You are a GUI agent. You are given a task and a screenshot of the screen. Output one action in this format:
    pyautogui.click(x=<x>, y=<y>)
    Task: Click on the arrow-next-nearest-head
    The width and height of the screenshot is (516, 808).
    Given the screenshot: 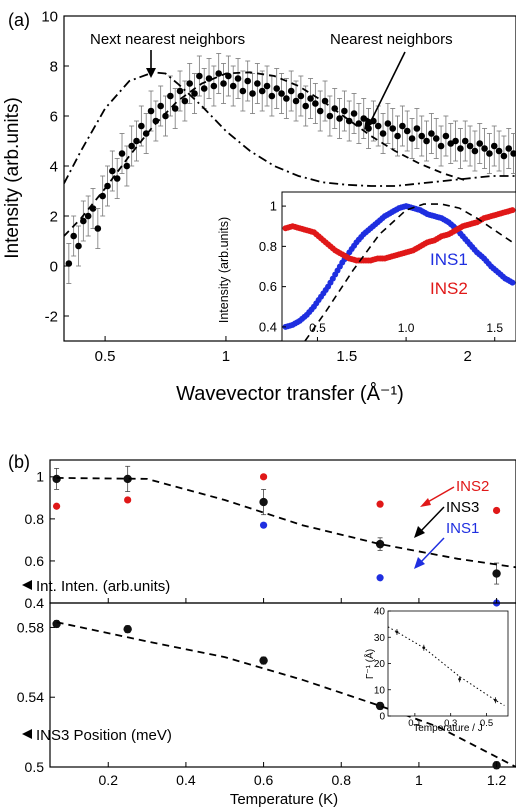 What is the action you would take?
    pyautogui.click(x=151, y=73)
    